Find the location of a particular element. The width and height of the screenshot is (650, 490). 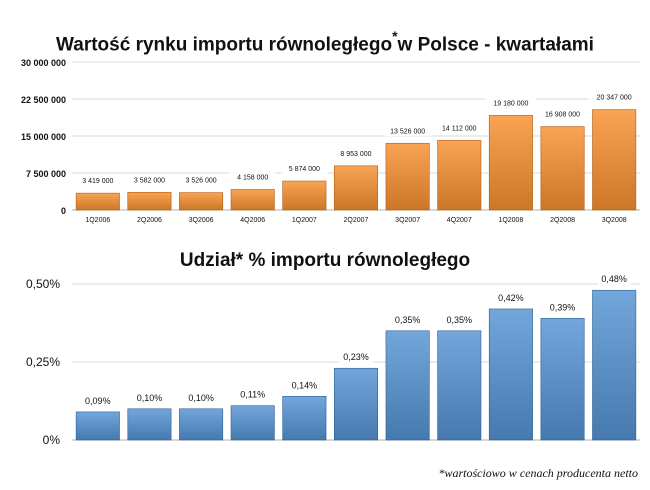

value-label: 0,14% is located at coordinates (305, 385).